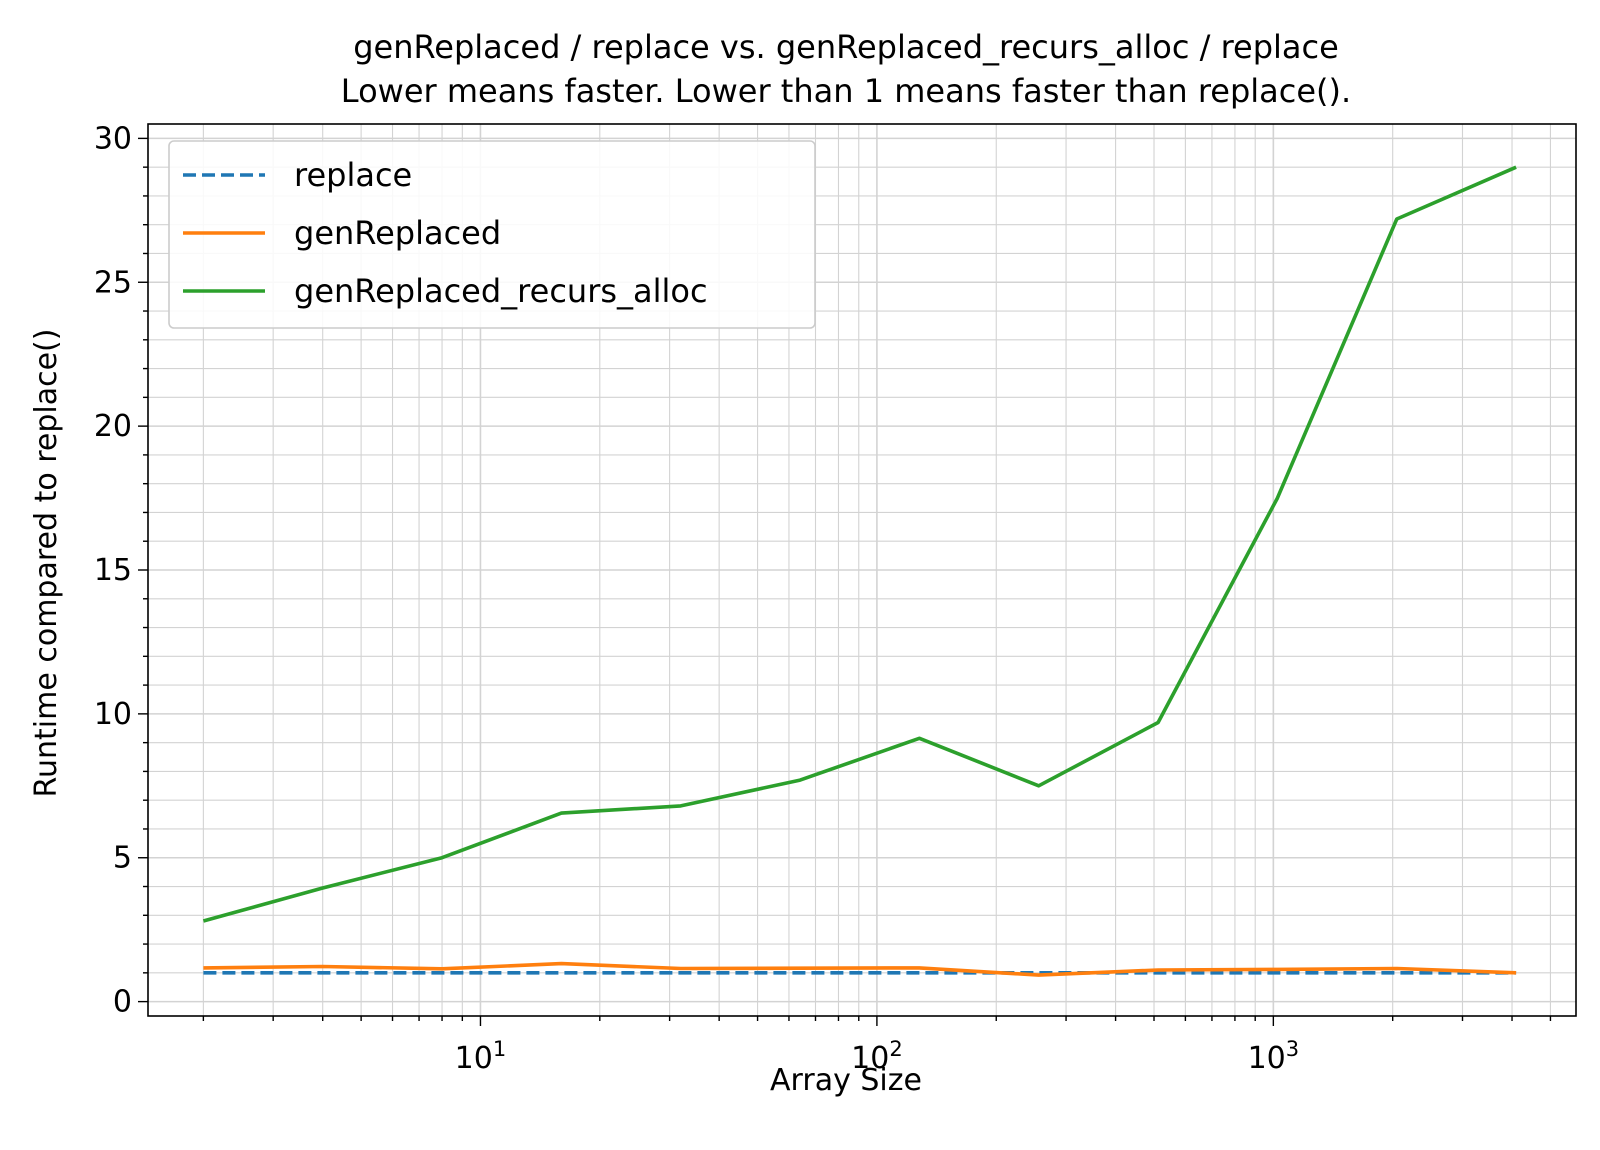 The height and width of the screenshot is (1150, 1600). Describe the element at coordinates (113, 426) in the screenshot. I see `y-tick-label: 20` at that location.